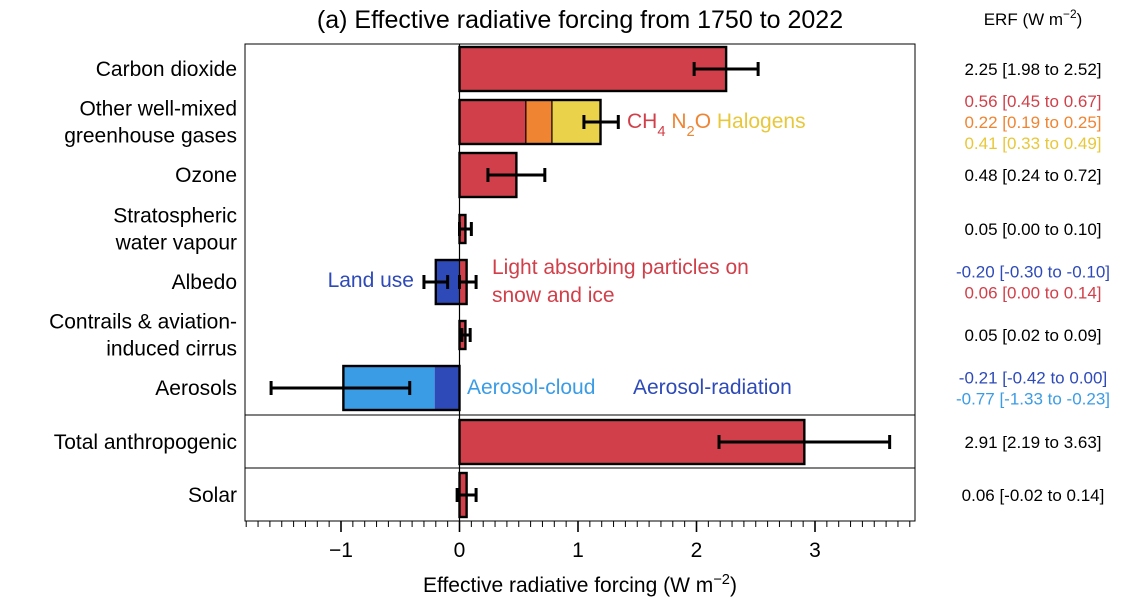 Image resolution: width=1133 pixels, height=602 pixels. I want to click on value-label-albedo-1: -0.20 [-0.30 to -0.10], so click(1033, 272).